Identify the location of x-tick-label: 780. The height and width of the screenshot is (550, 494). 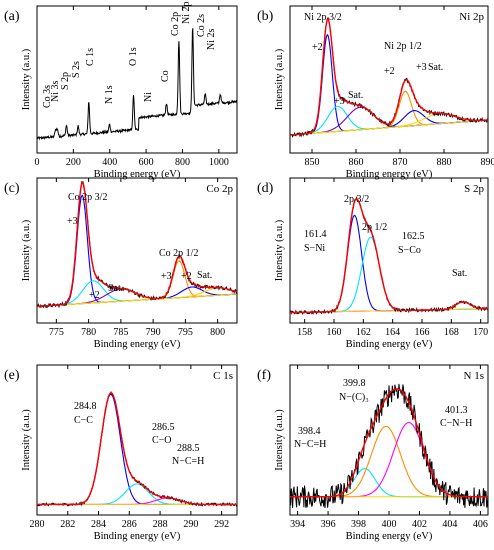
(88, 332).